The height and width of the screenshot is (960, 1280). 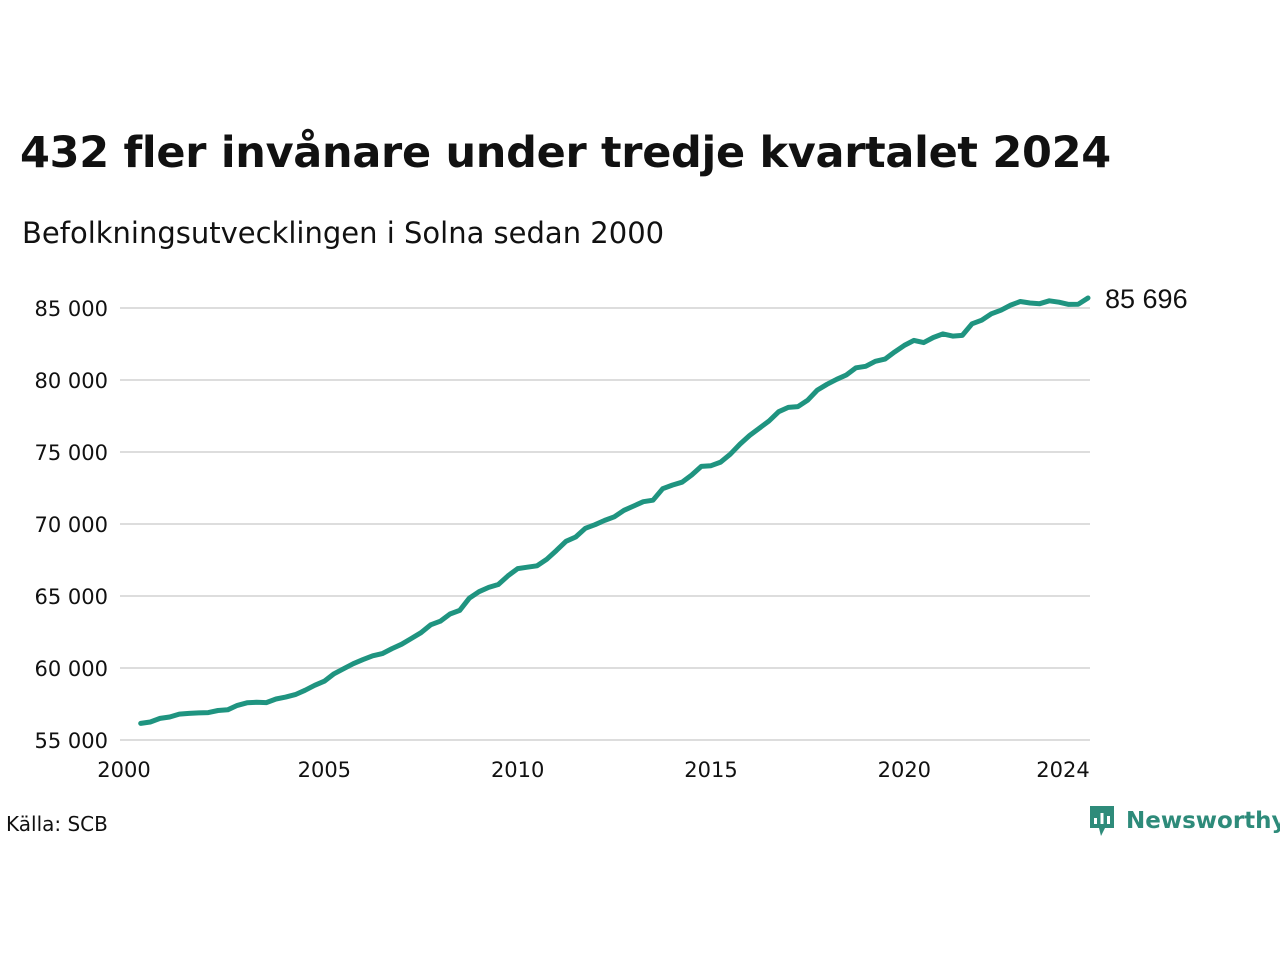 What do you see at coordinates (57, 824) in the screenshot?
I see `source-note: Källa: SCB` at bounding box center [57, 824].